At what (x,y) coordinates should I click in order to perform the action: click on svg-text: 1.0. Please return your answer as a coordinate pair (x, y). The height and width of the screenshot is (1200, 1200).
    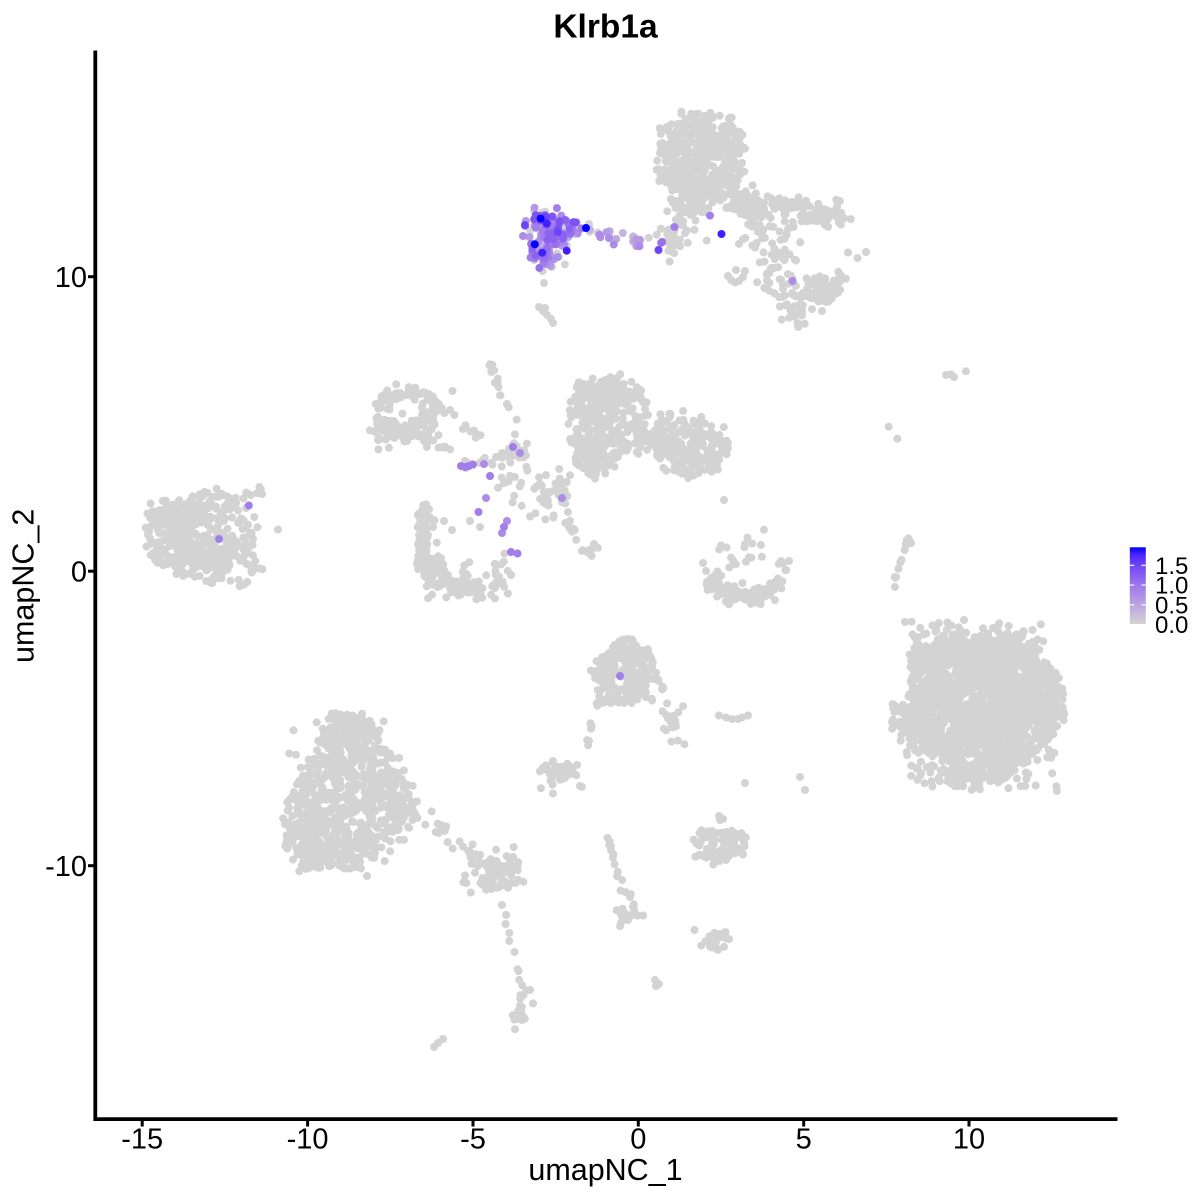
    Looking at the image, I should click on (1171, 586).